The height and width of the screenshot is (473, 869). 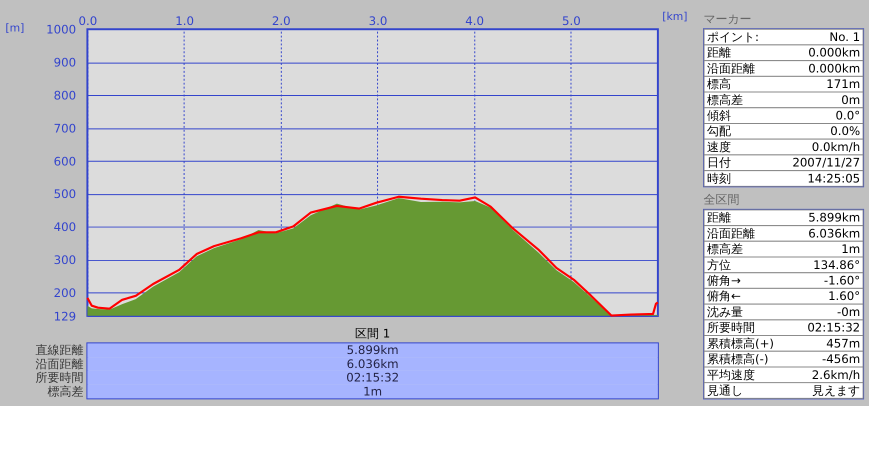 I want to click on text: ポイント:, so click(x=732, y=37).